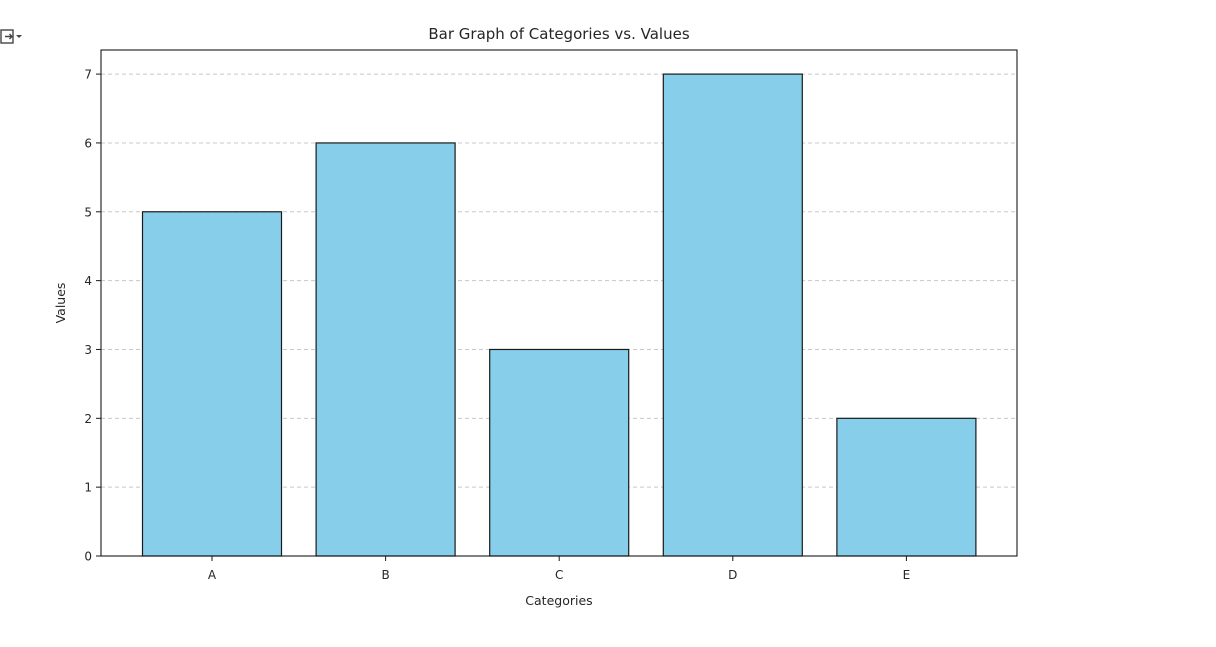 Image resolution: width=1216 pixels, height=647 pixels. What do you see at coordinates (385, 349) in the screenshot?
I see `bar-b` at bounding box center [385, 349].